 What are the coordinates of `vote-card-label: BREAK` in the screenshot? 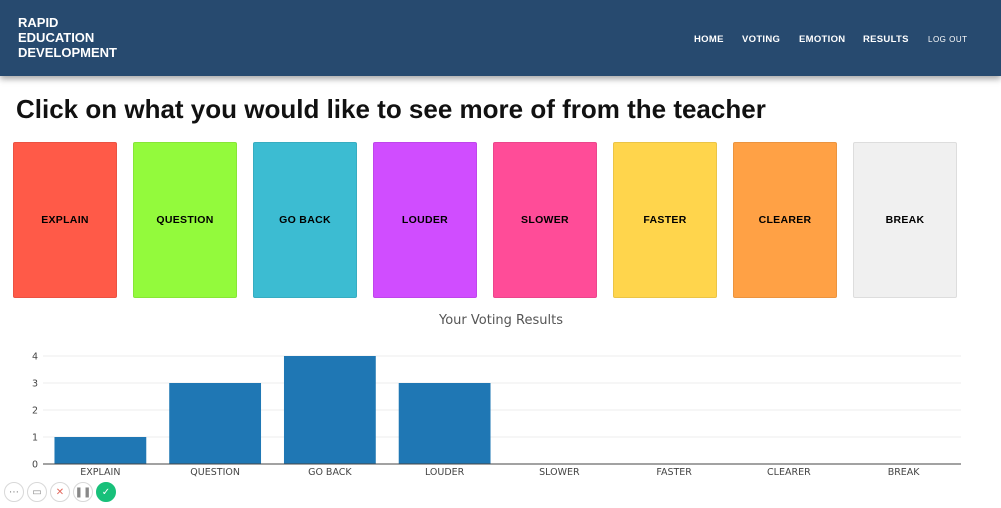 It's located at (905, 220).